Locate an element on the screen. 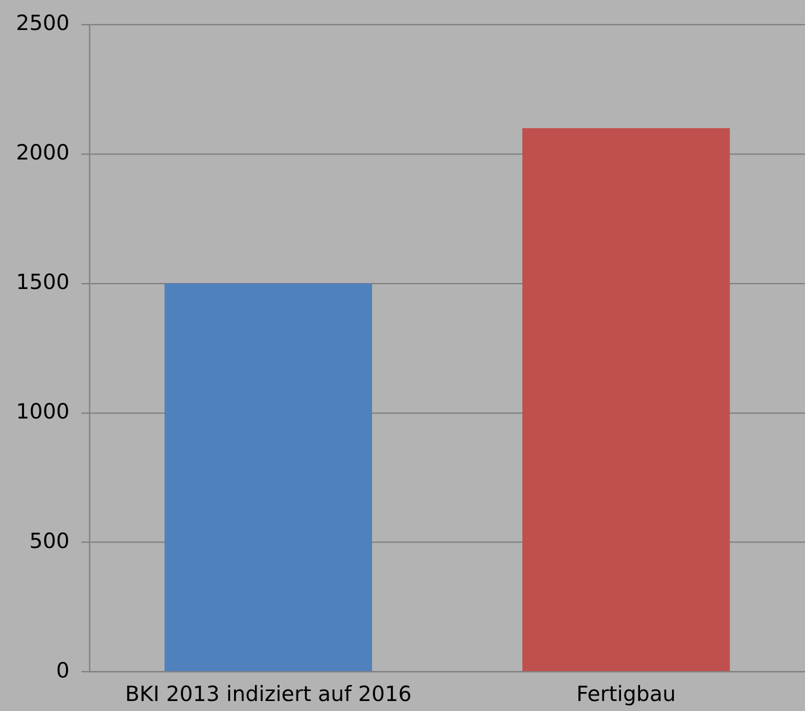 The width and height of the screenshot is (805, 711). y-tick-label: 0 is located at coordinates (63, 670).